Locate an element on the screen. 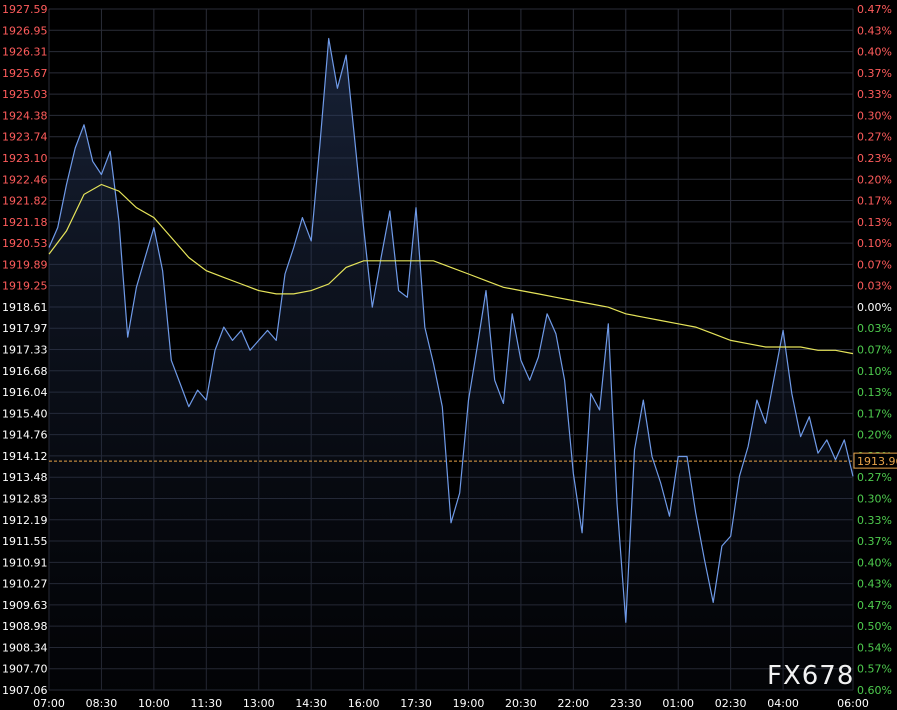 The image size is (897, 710). price-tick-label: 1917.33 is located at coordinates (25, 350).